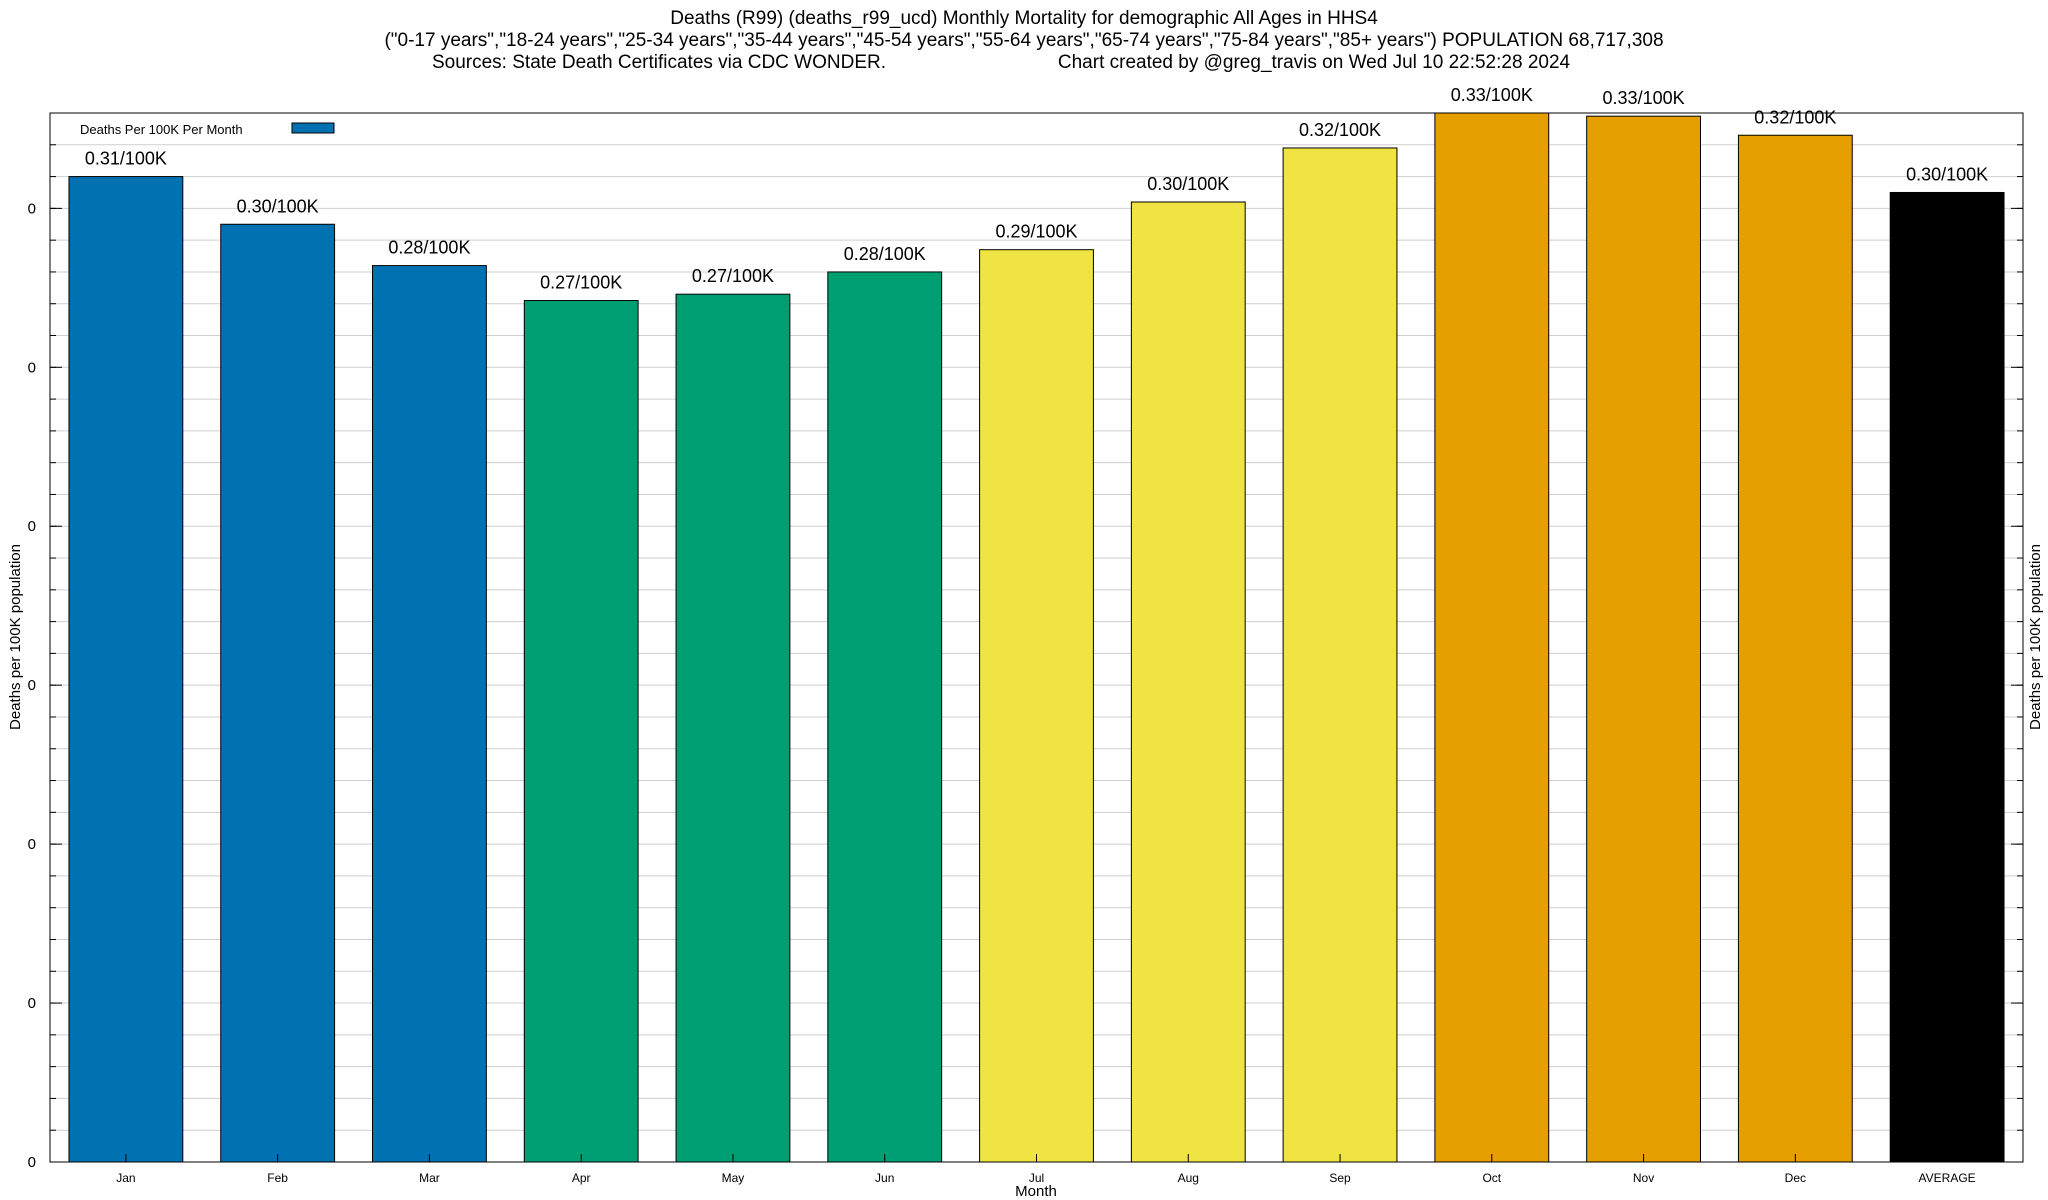  What do you see at coordinates (277, 1178) in the screenshot?
I see `x-tick-label: Feb` at bounding box center [277, 1178].